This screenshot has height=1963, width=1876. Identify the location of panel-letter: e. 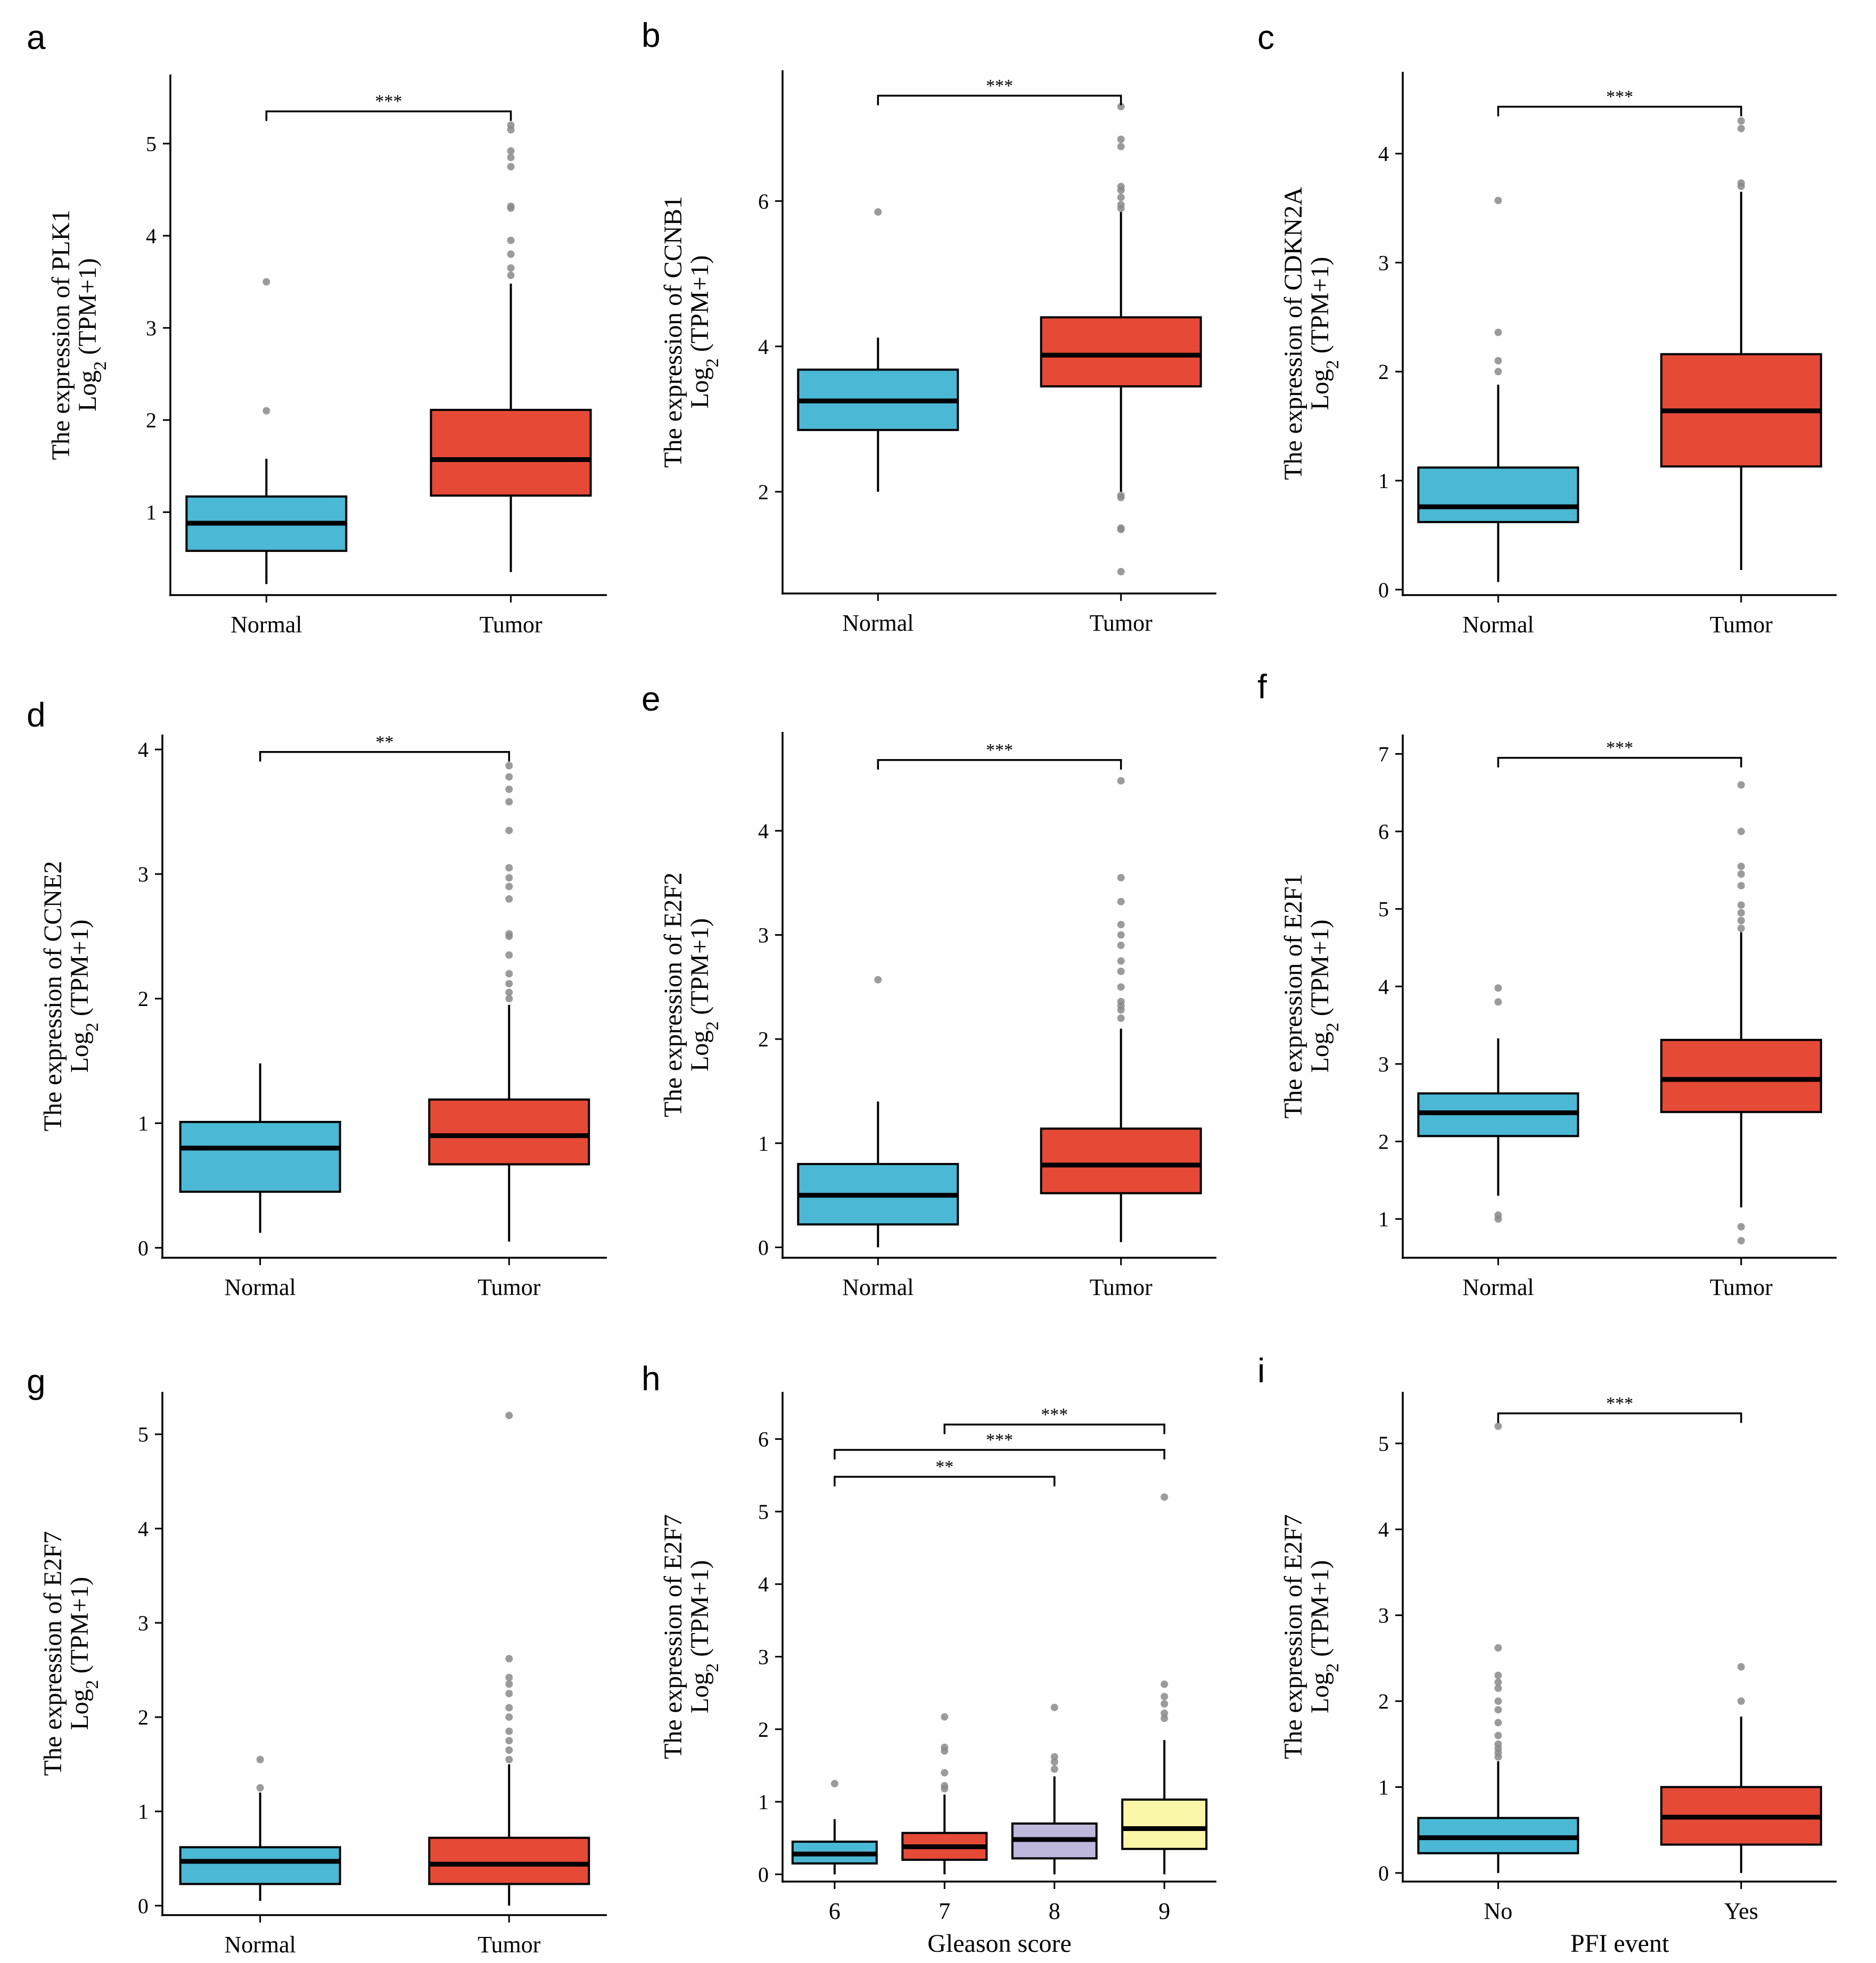
(651, 699).